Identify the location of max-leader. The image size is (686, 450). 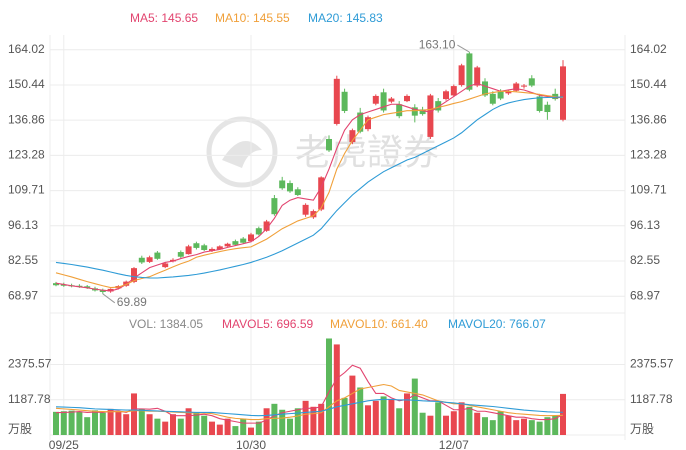
(463, 48).